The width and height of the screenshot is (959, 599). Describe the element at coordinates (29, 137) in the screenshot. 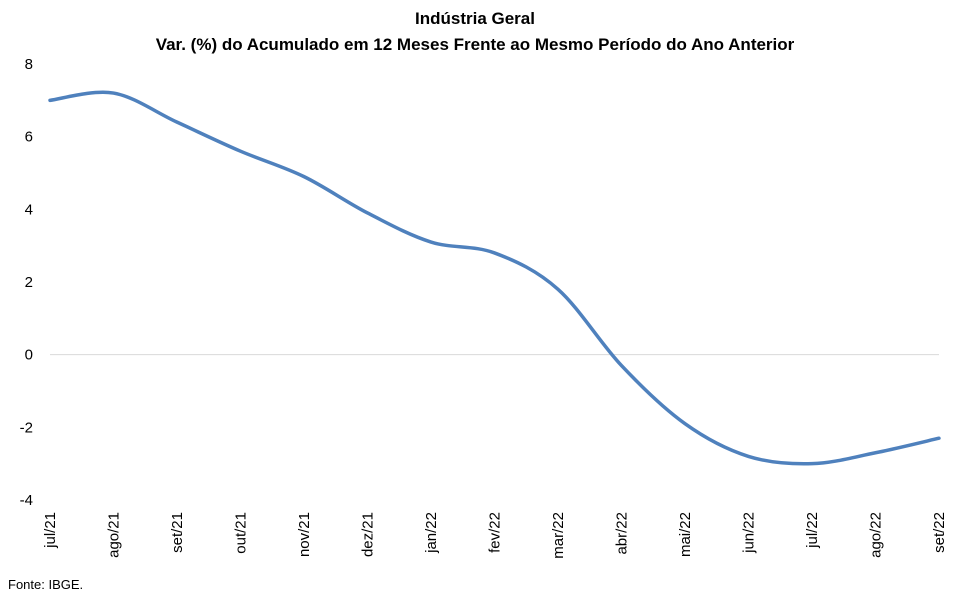

I see `y-tick-label: 6` at that location.